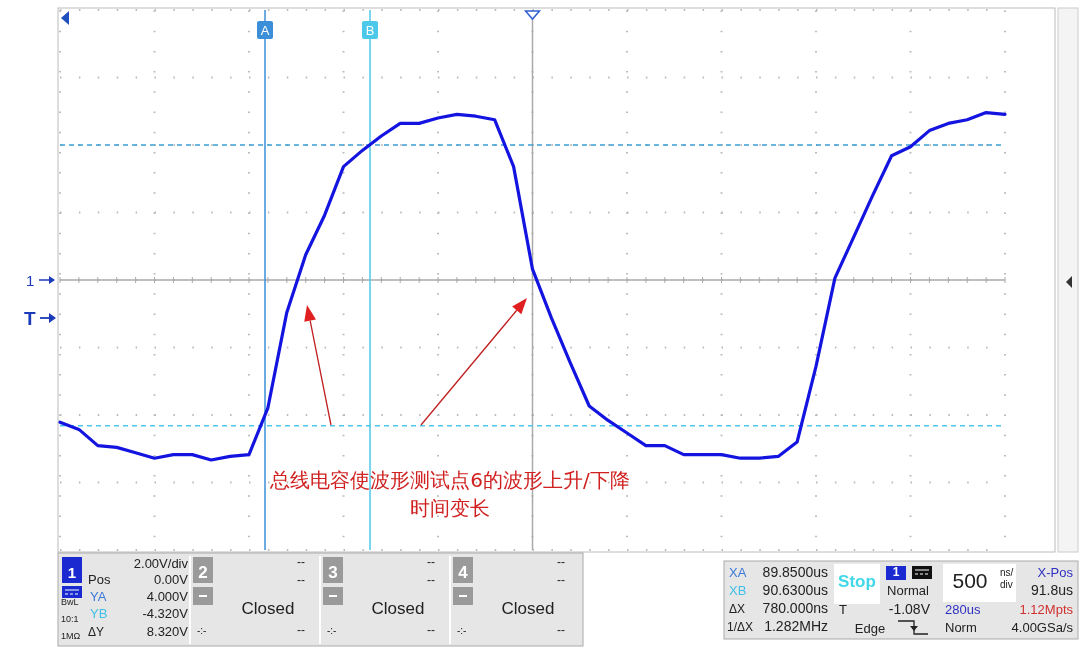  Describe the element at coordinates (908, 590) in the screenshot. I see `text: Normal` at that location.